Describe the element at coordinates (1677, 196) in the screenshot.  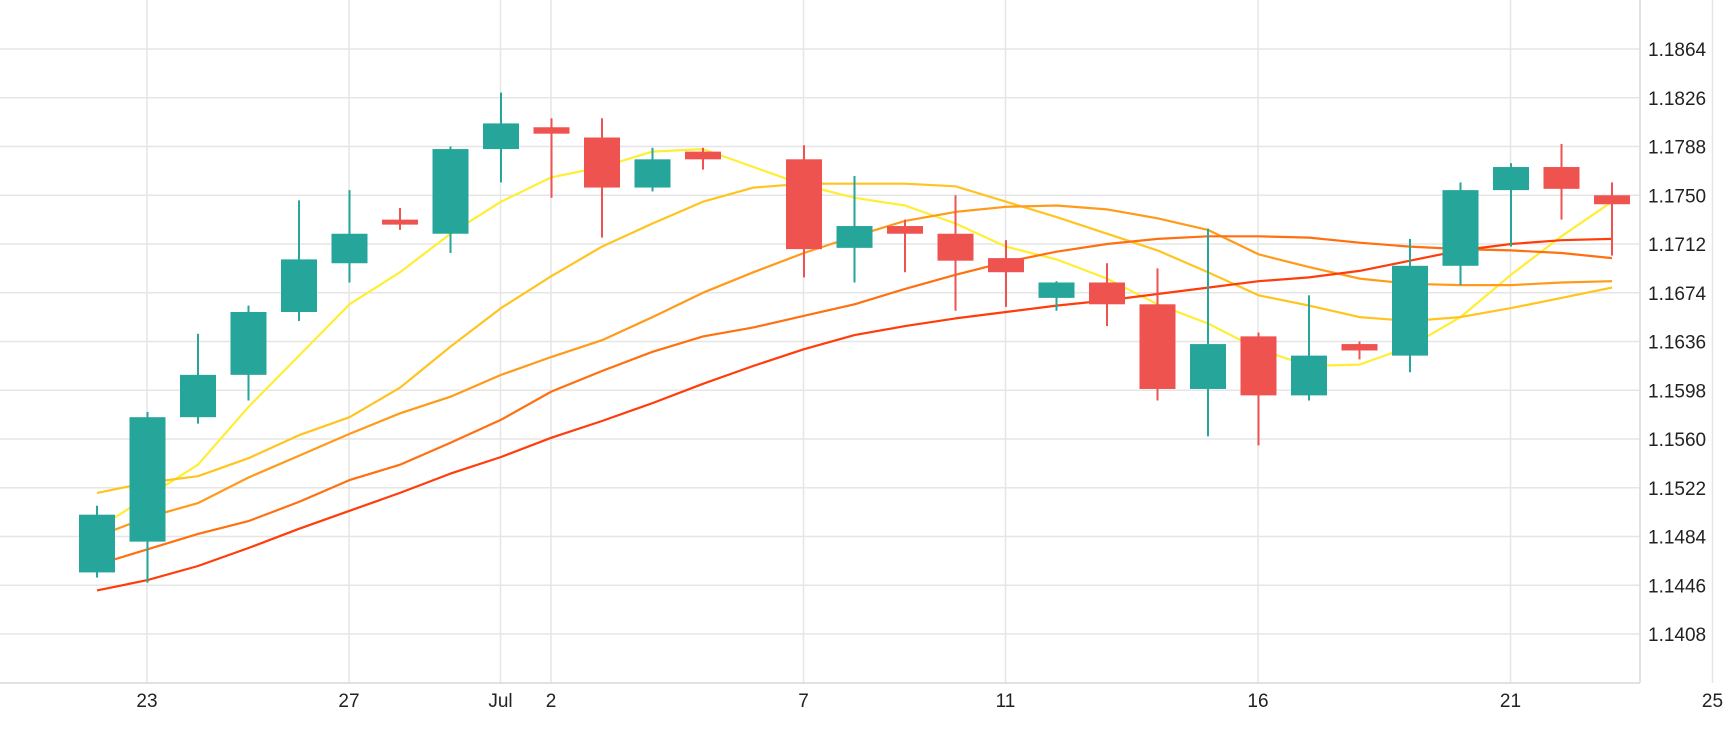
I see `y-tick-label: 1.1750` at that location.